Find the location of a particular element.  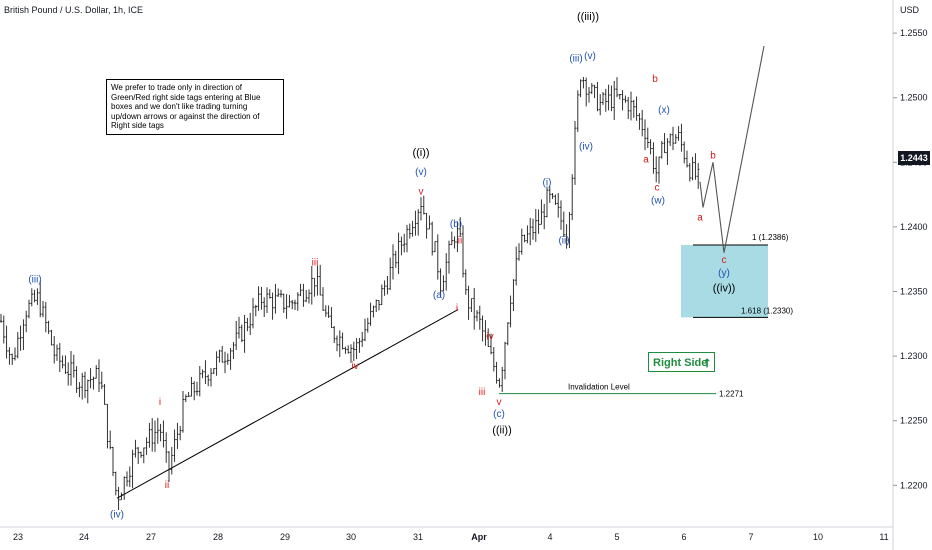

x-tick-label: Apr is located at coordinates (479, 537).